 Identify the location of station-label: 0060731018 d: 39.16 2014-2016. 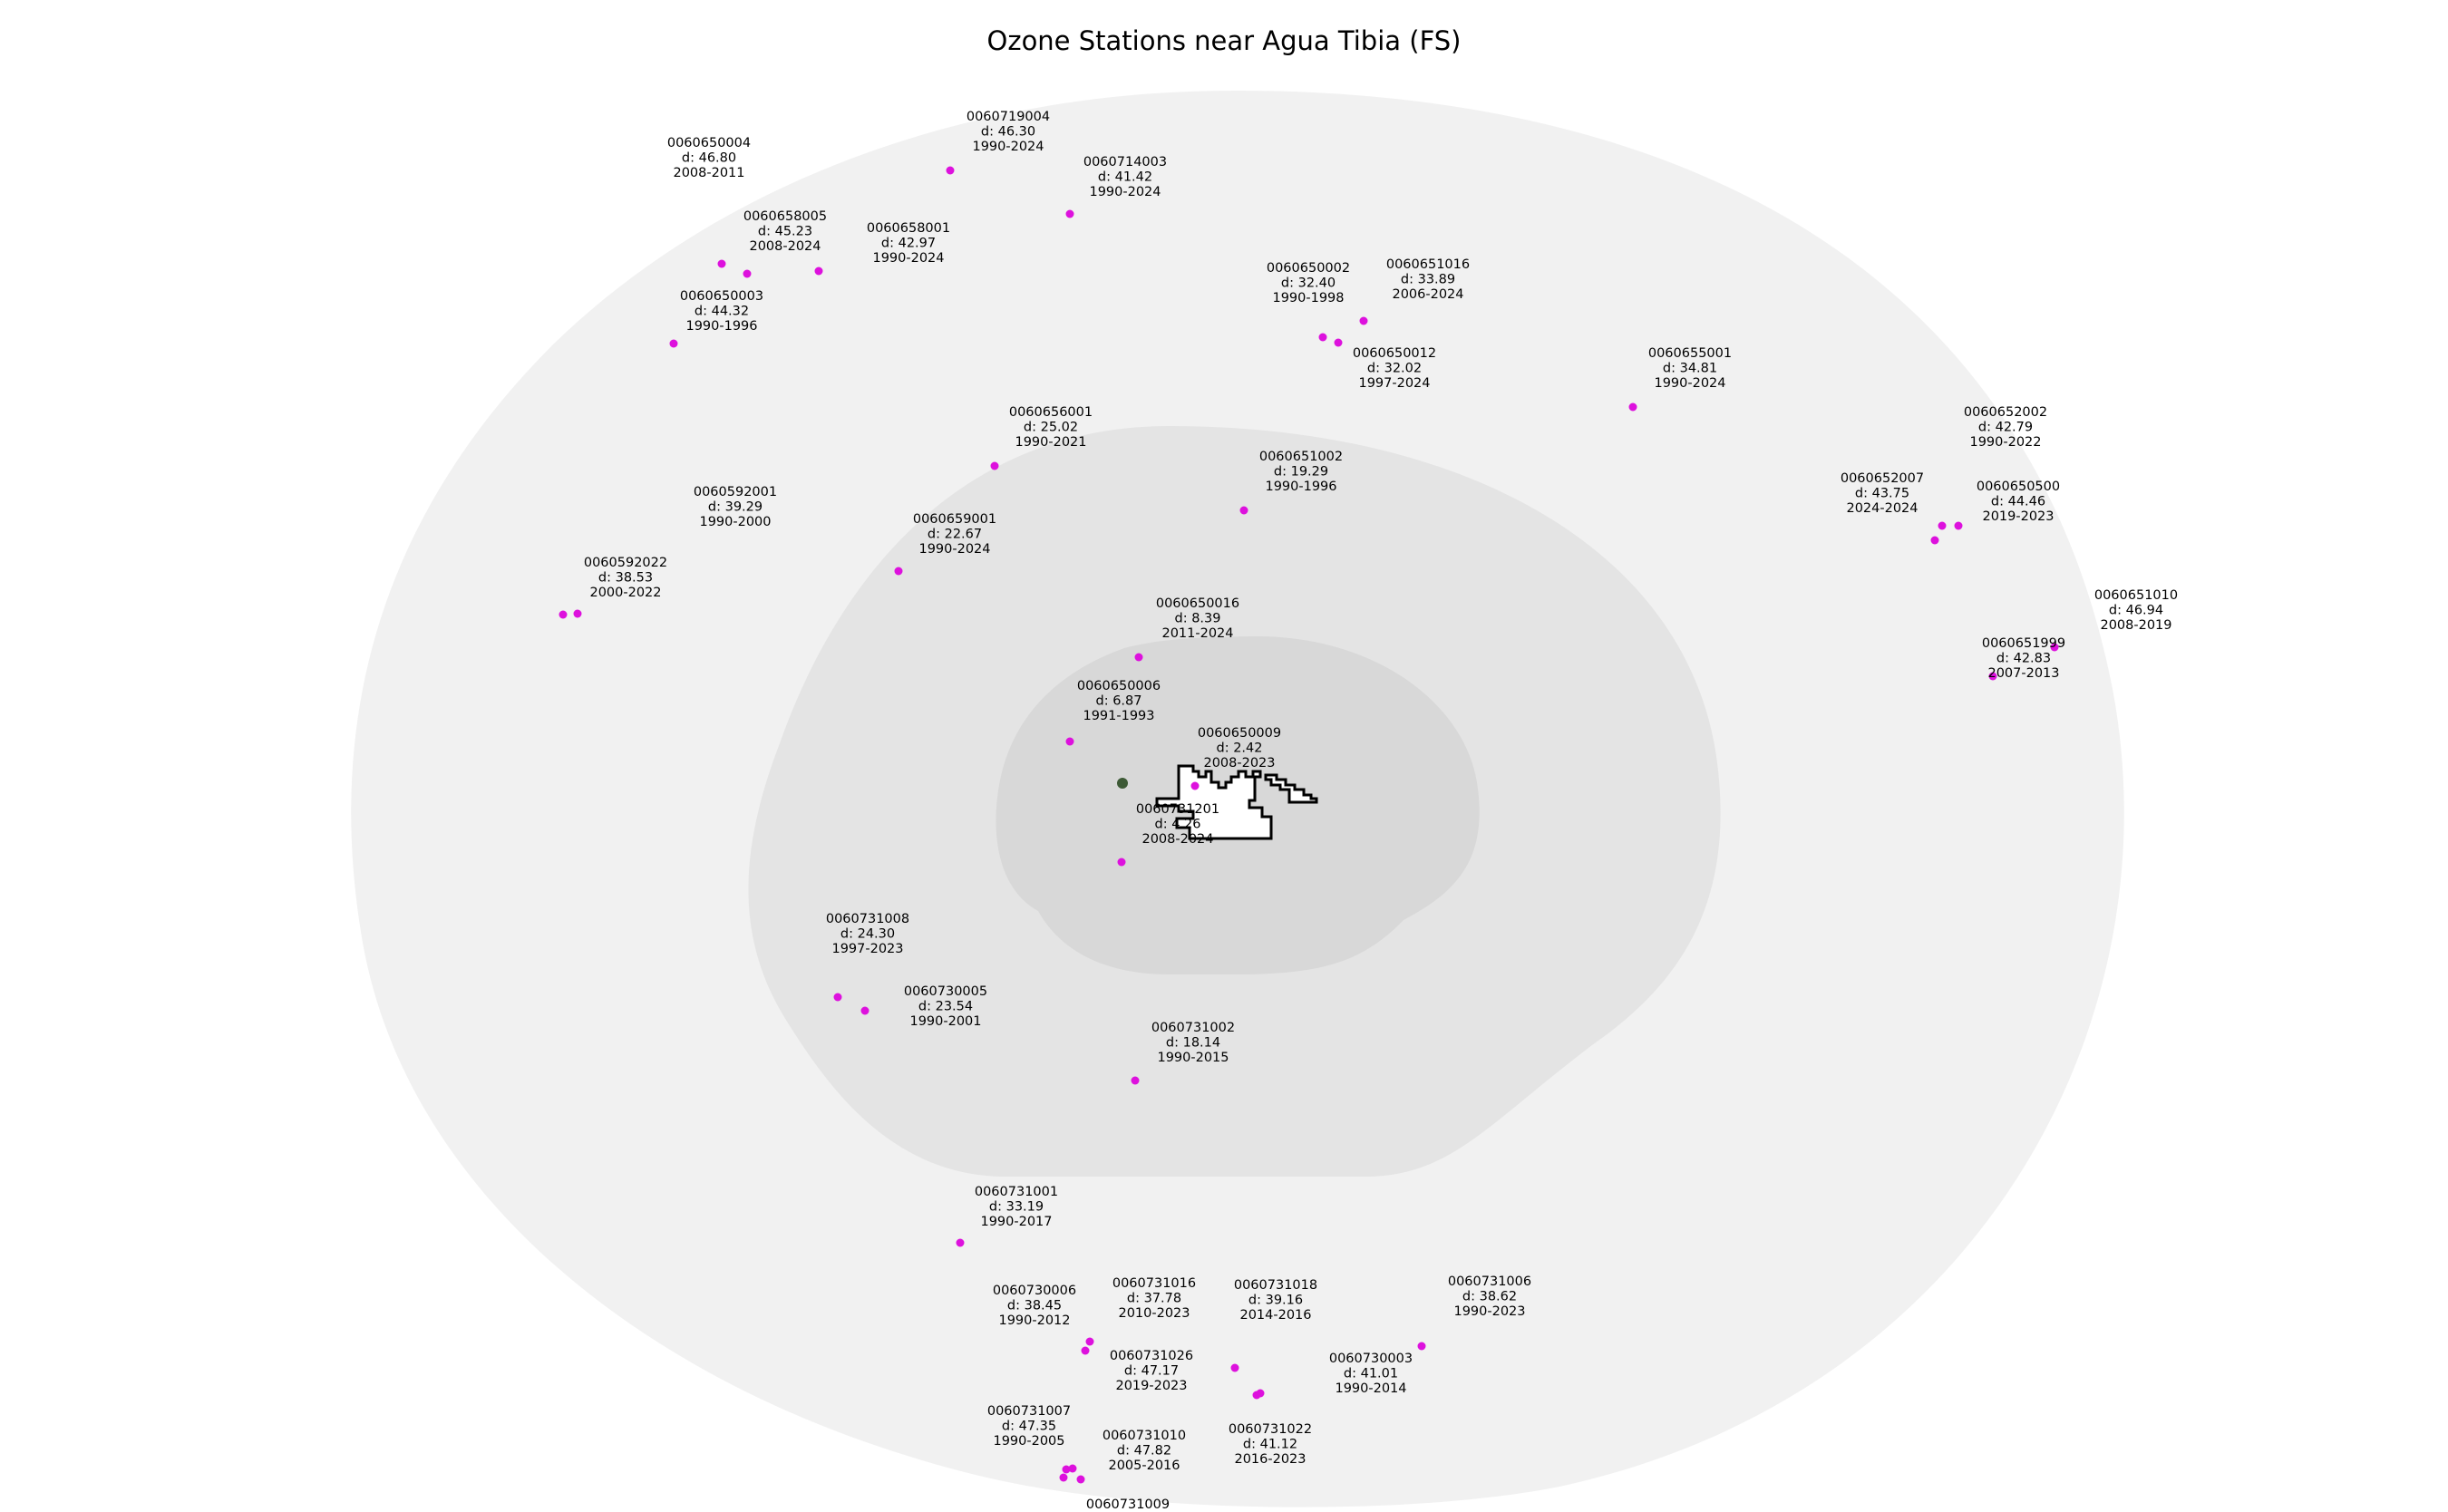
(1275, 1301).